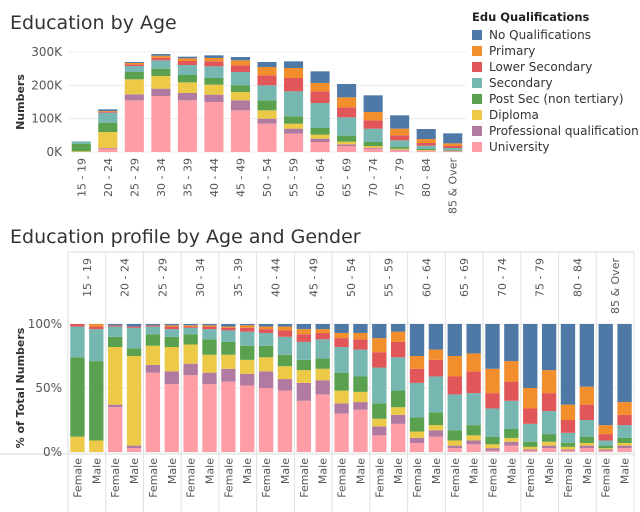  Describe the element at coordinates (556, 115) in the screenshot. I see `legend-item-diploma: Diploma` at that location.